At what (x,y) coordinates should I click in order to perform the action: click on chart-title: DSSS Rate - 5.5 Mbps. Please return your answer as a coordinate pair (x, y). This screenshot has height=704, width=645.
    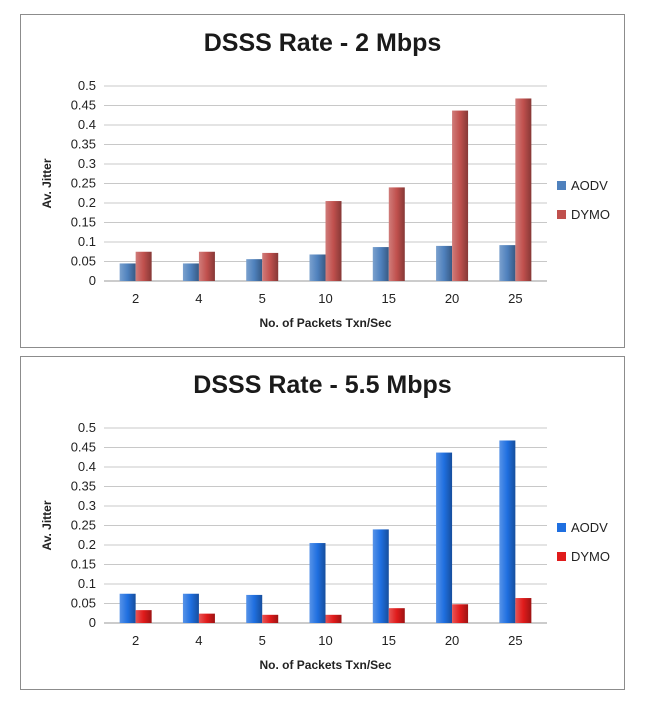
    Looking at the image, I should click on (322, 385).